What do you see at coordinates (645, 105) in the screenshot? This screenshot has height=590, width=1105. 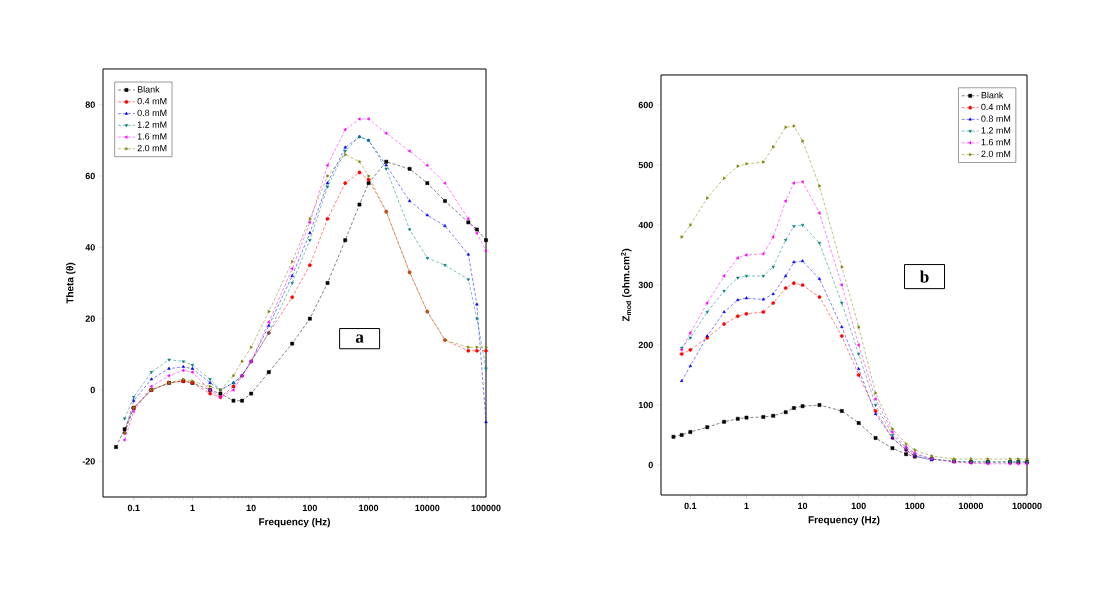 I see `y-tick-label: 600` at bounding box center [645, 105].